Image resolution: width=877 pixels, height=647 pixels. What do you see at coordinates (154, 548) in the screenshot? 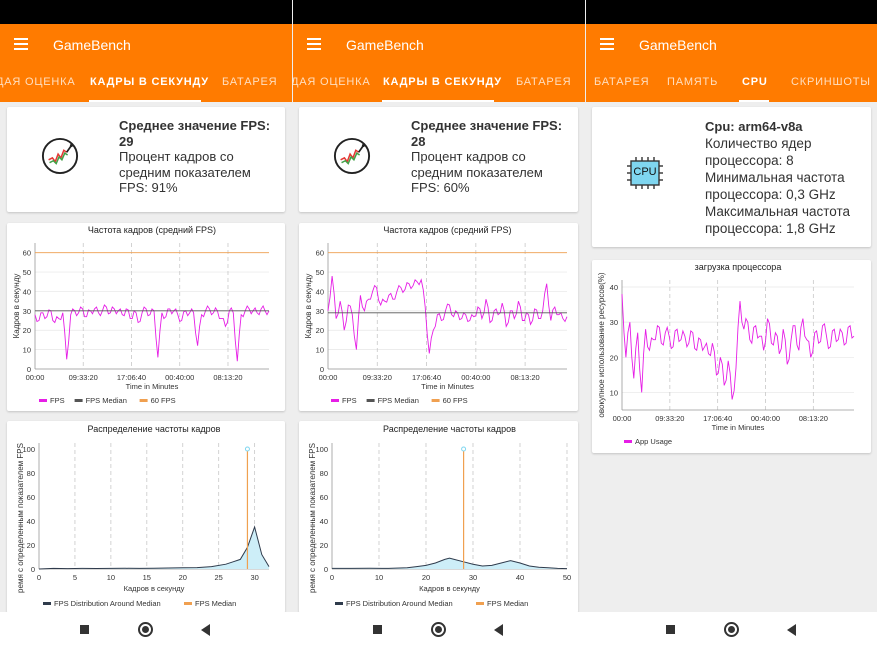
I see `distribution-area` at bounding box center [154, 548].